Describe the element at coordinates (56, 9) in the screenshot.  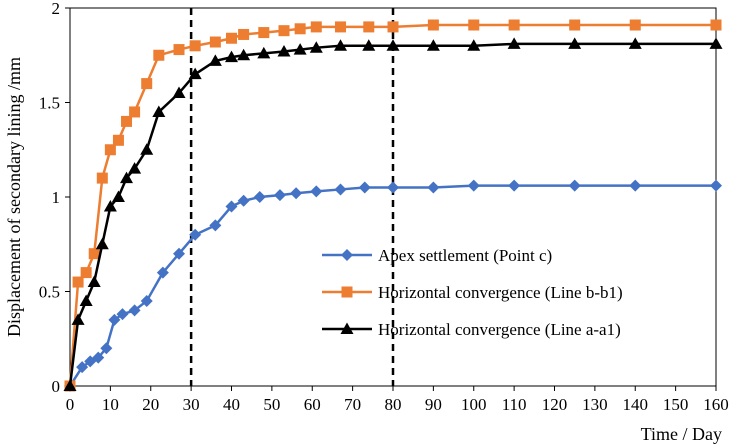
I see `y-tick-label: 2` at that location.